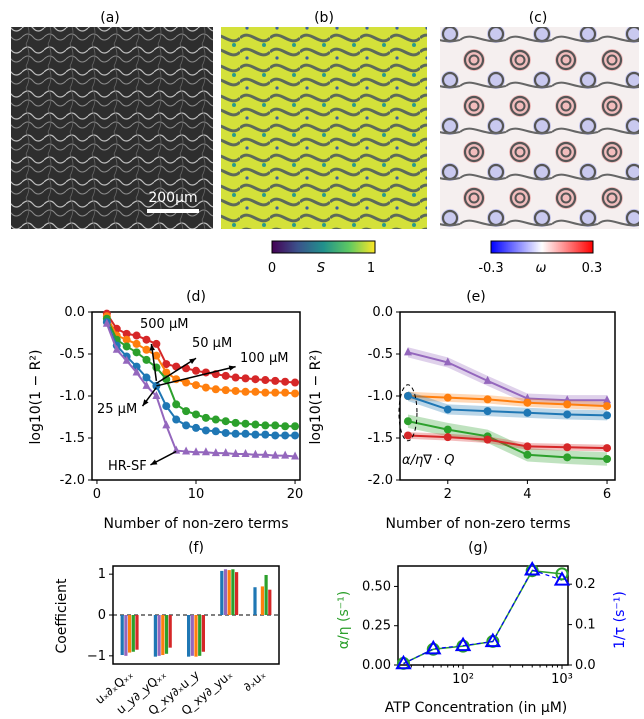 This screenshot has height=719, width=644. I want to click on panel-g-ytick-right-label: 0.2, so click(585, 584).